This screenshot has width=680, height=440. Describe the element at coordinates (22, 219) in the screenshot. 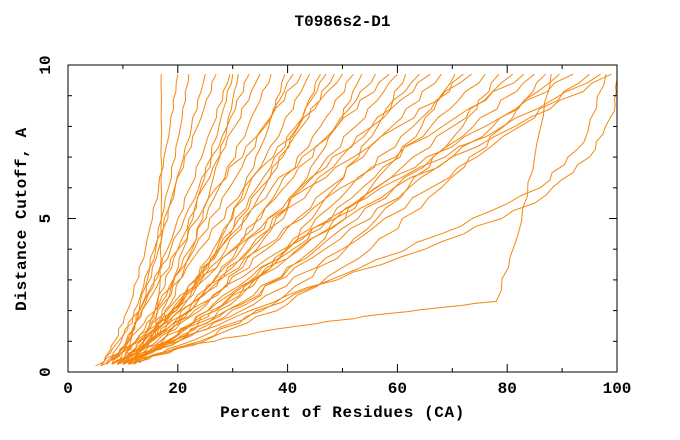

I see `y-axis-label: Distance Cutoff, A` at that location.